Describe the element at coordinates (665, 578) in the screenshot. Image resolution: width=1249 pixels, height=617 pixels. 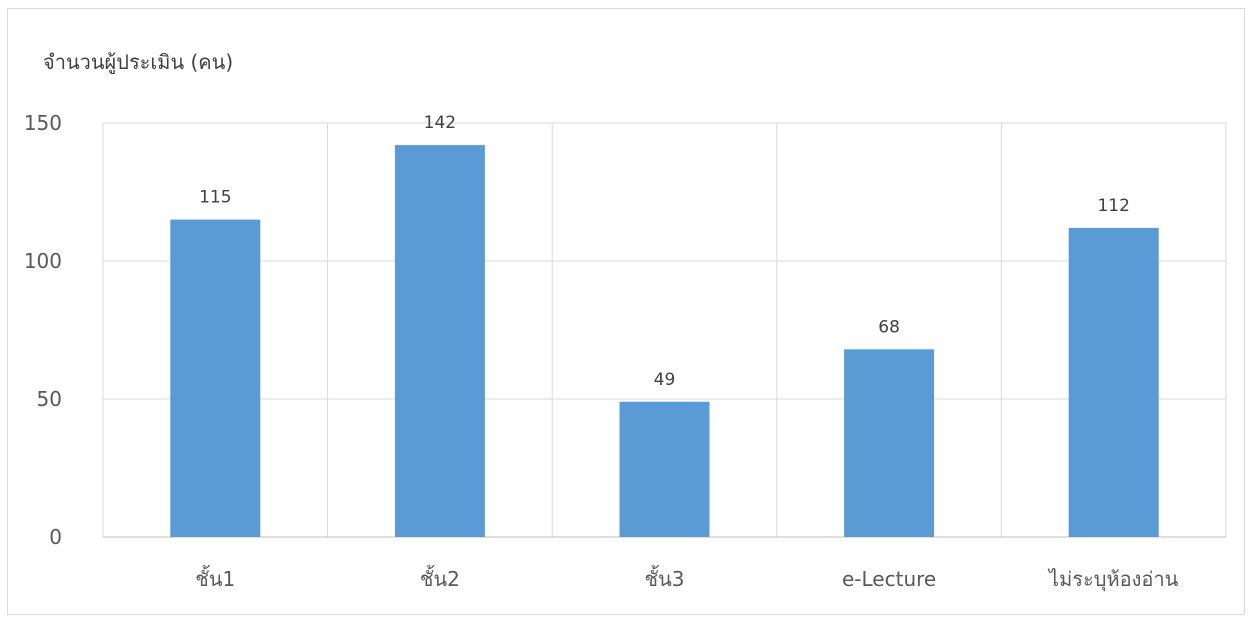
I see `x-category-label: ชั้น3` at that location.